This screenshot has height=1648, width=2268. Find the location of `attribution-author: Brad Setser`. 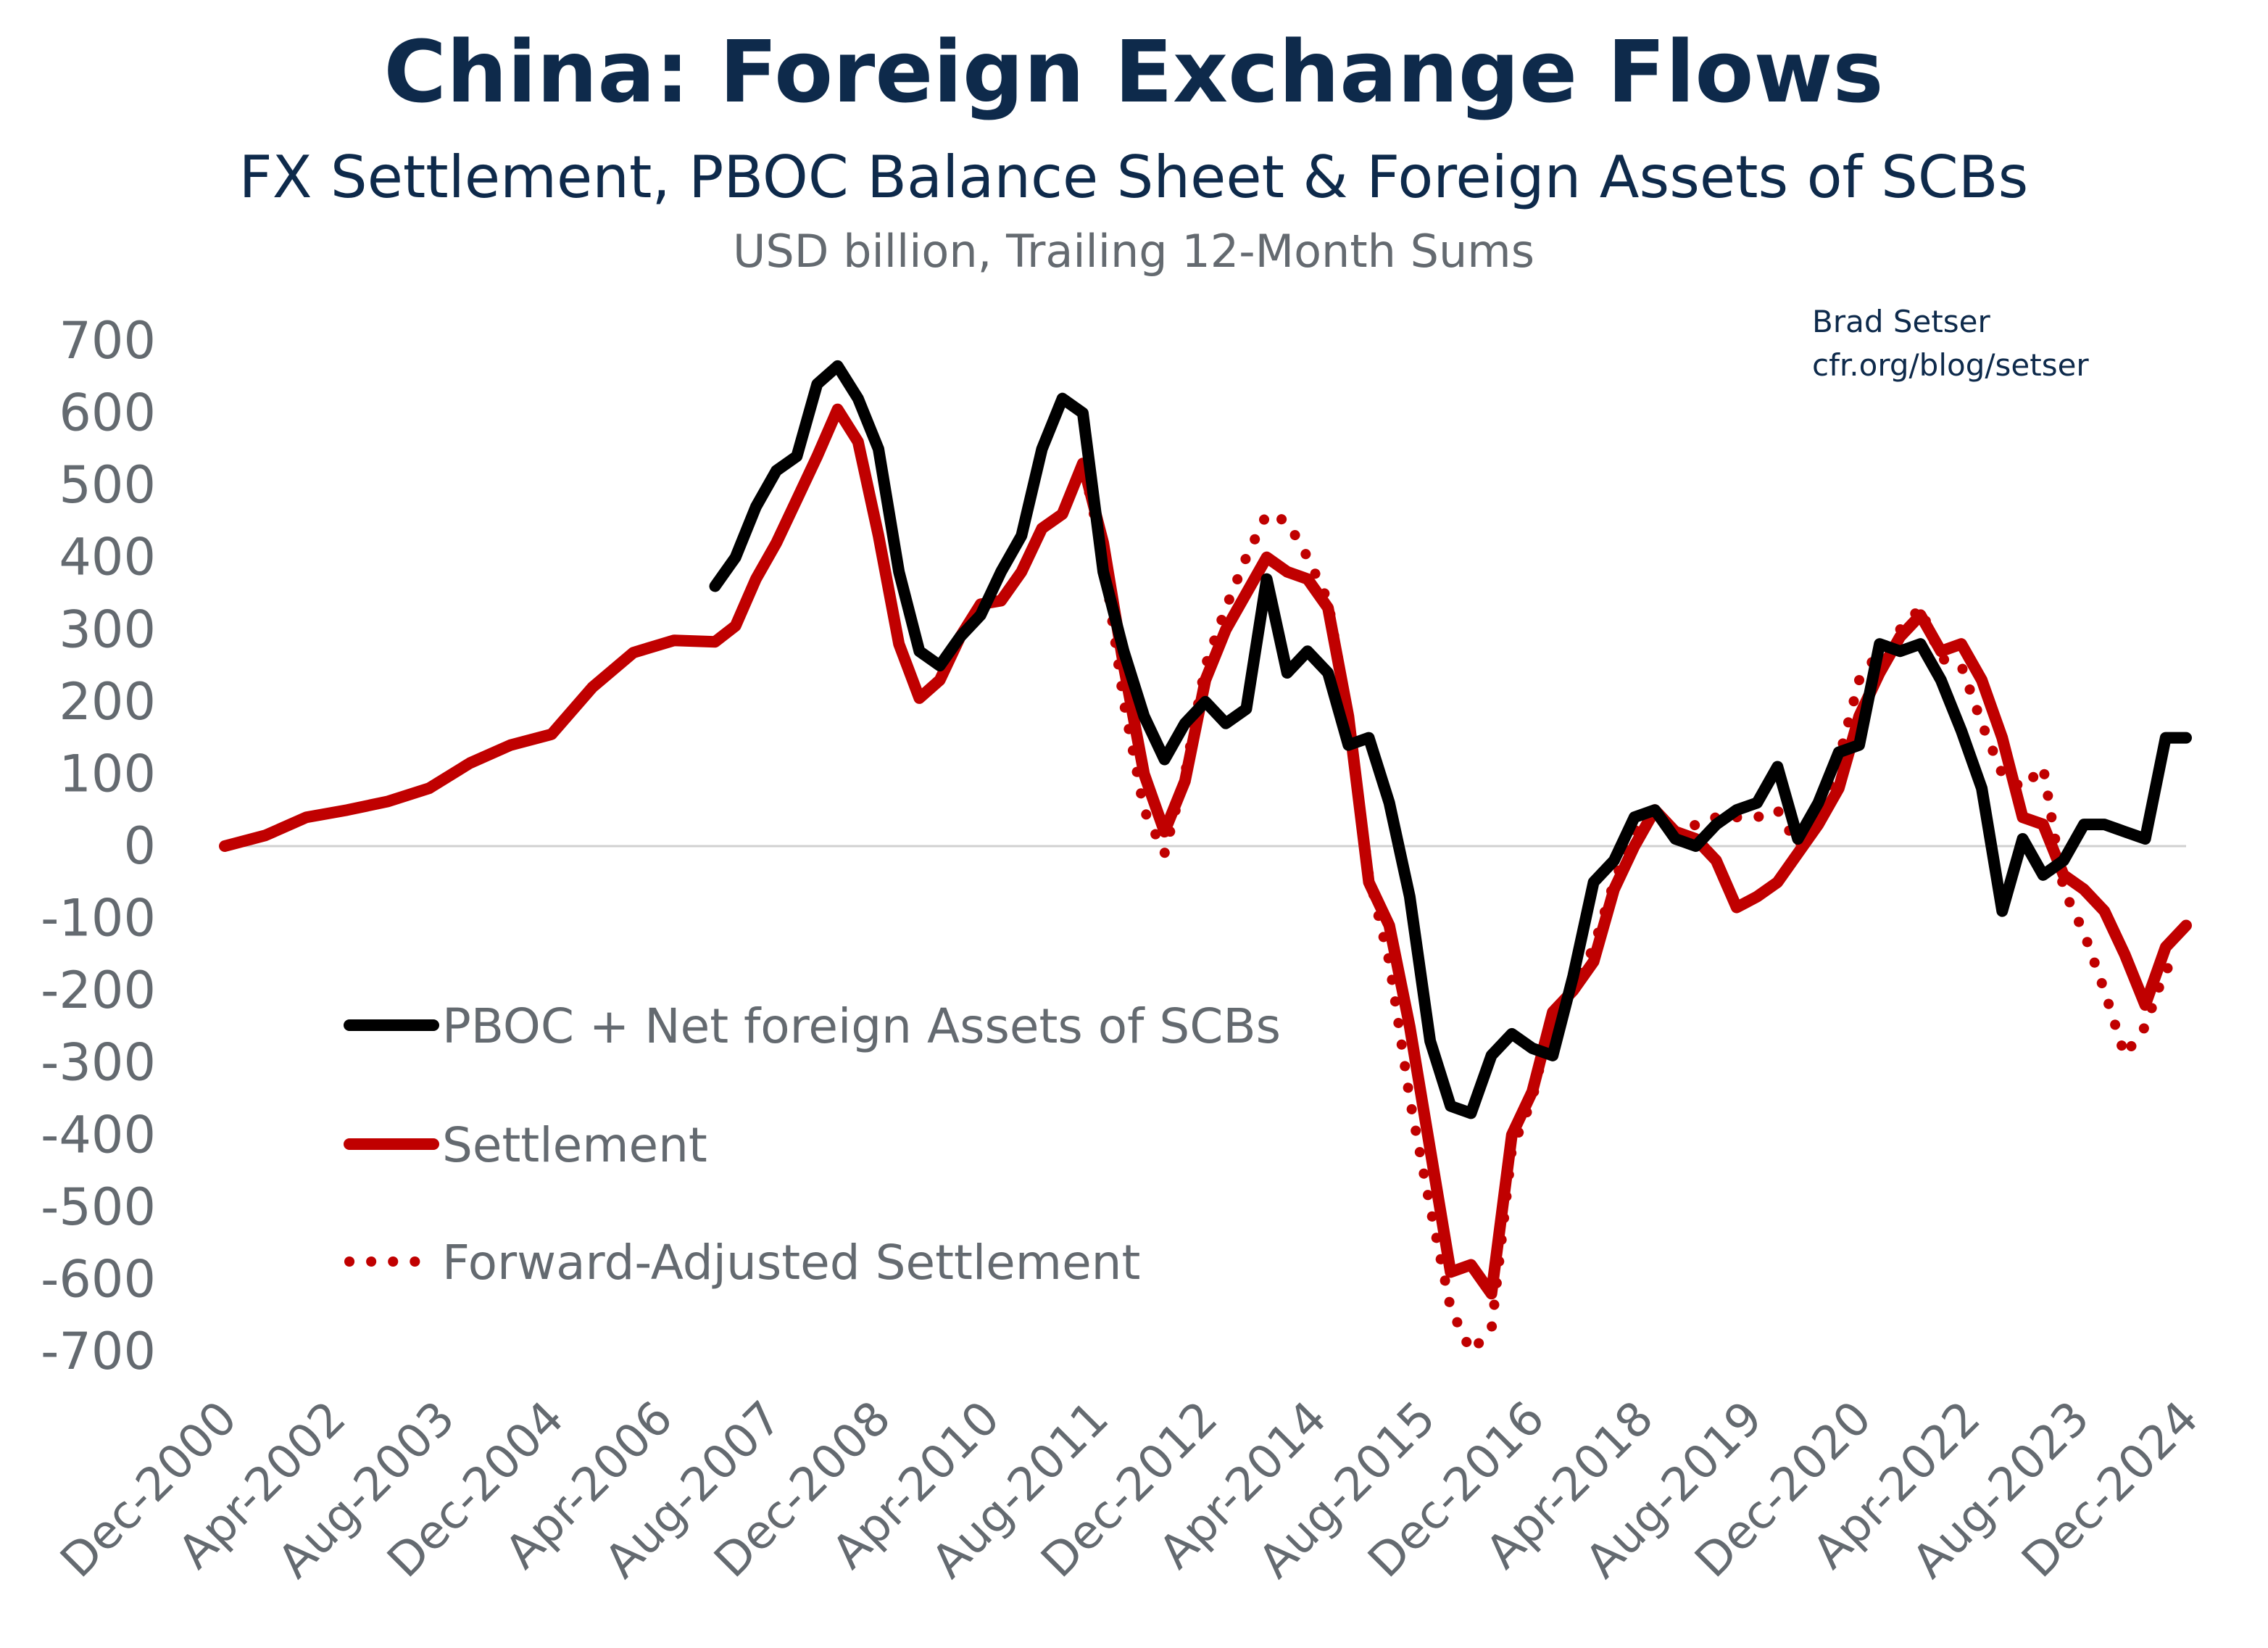

attribution-author: Brad Setser is located at coordinates (1901, 321).